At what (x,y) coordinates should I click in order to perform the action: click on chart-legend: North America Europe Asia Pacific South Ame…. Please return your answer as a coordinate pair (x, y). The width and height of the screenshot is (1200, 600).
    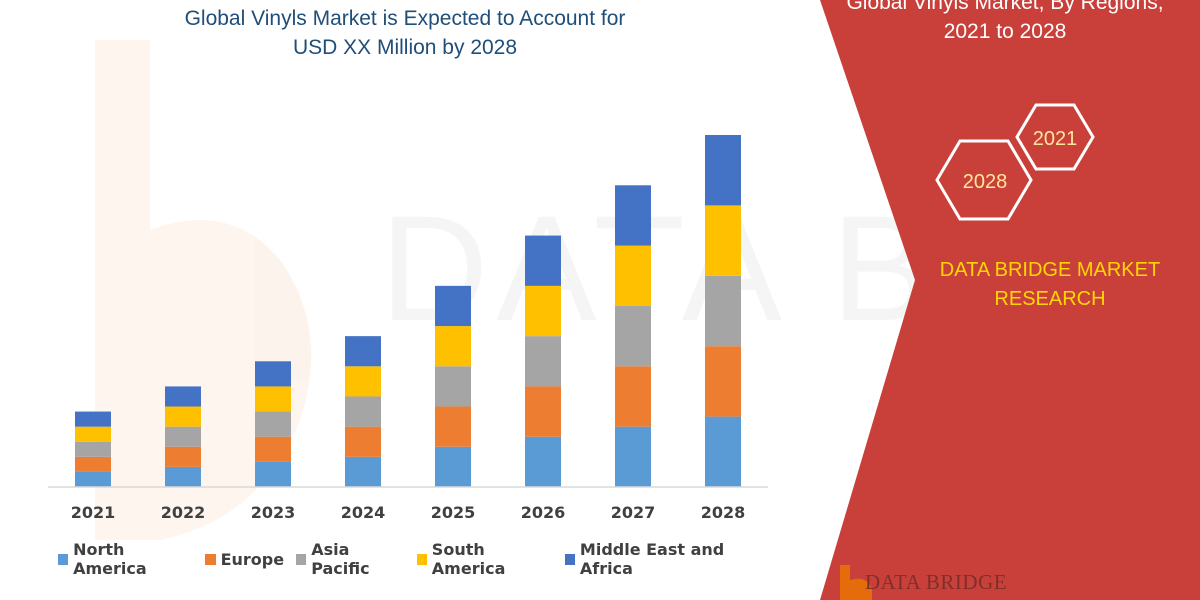
    Looking at the image, I should click on (418, 559).